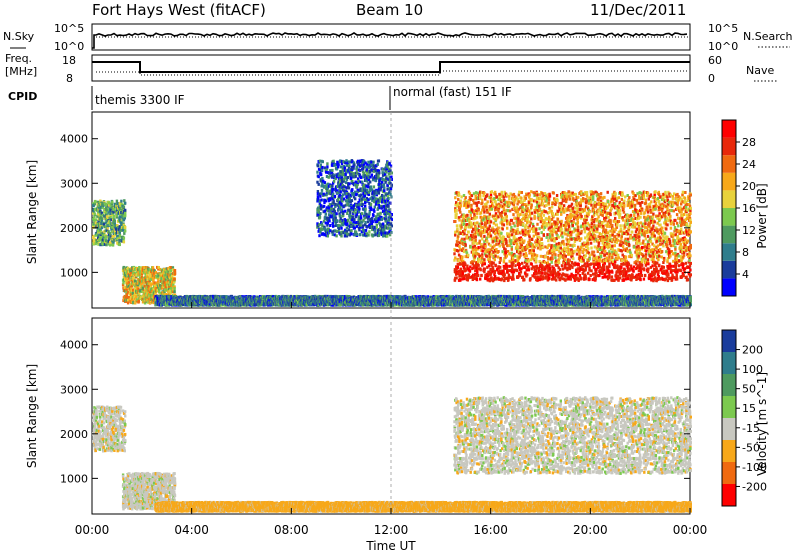  Describe the element at coordinates (389, 40) in the screenshot. I see `nsky-trace` at that location.